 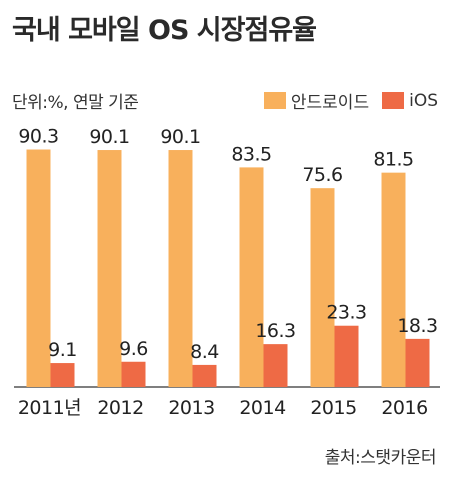 I want to click on data-label-android-3: 83.5, so click(x=251, y=154).